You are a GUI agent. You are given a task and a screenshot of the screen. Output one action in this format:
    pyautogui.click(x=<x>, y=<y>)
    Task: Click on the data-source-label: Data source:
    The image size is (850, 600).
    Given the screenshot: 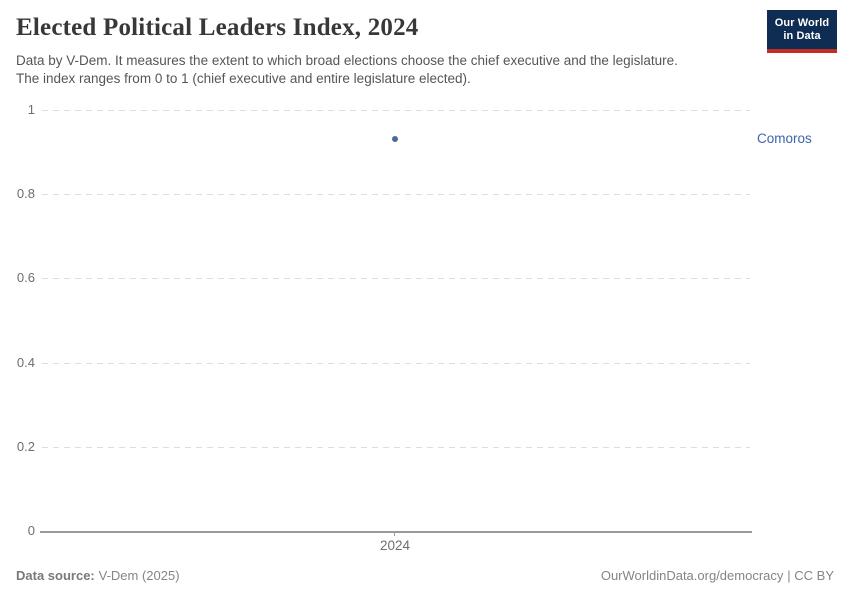 What is the action you would take?
    pyautogui.click(x=55, y=575)
    